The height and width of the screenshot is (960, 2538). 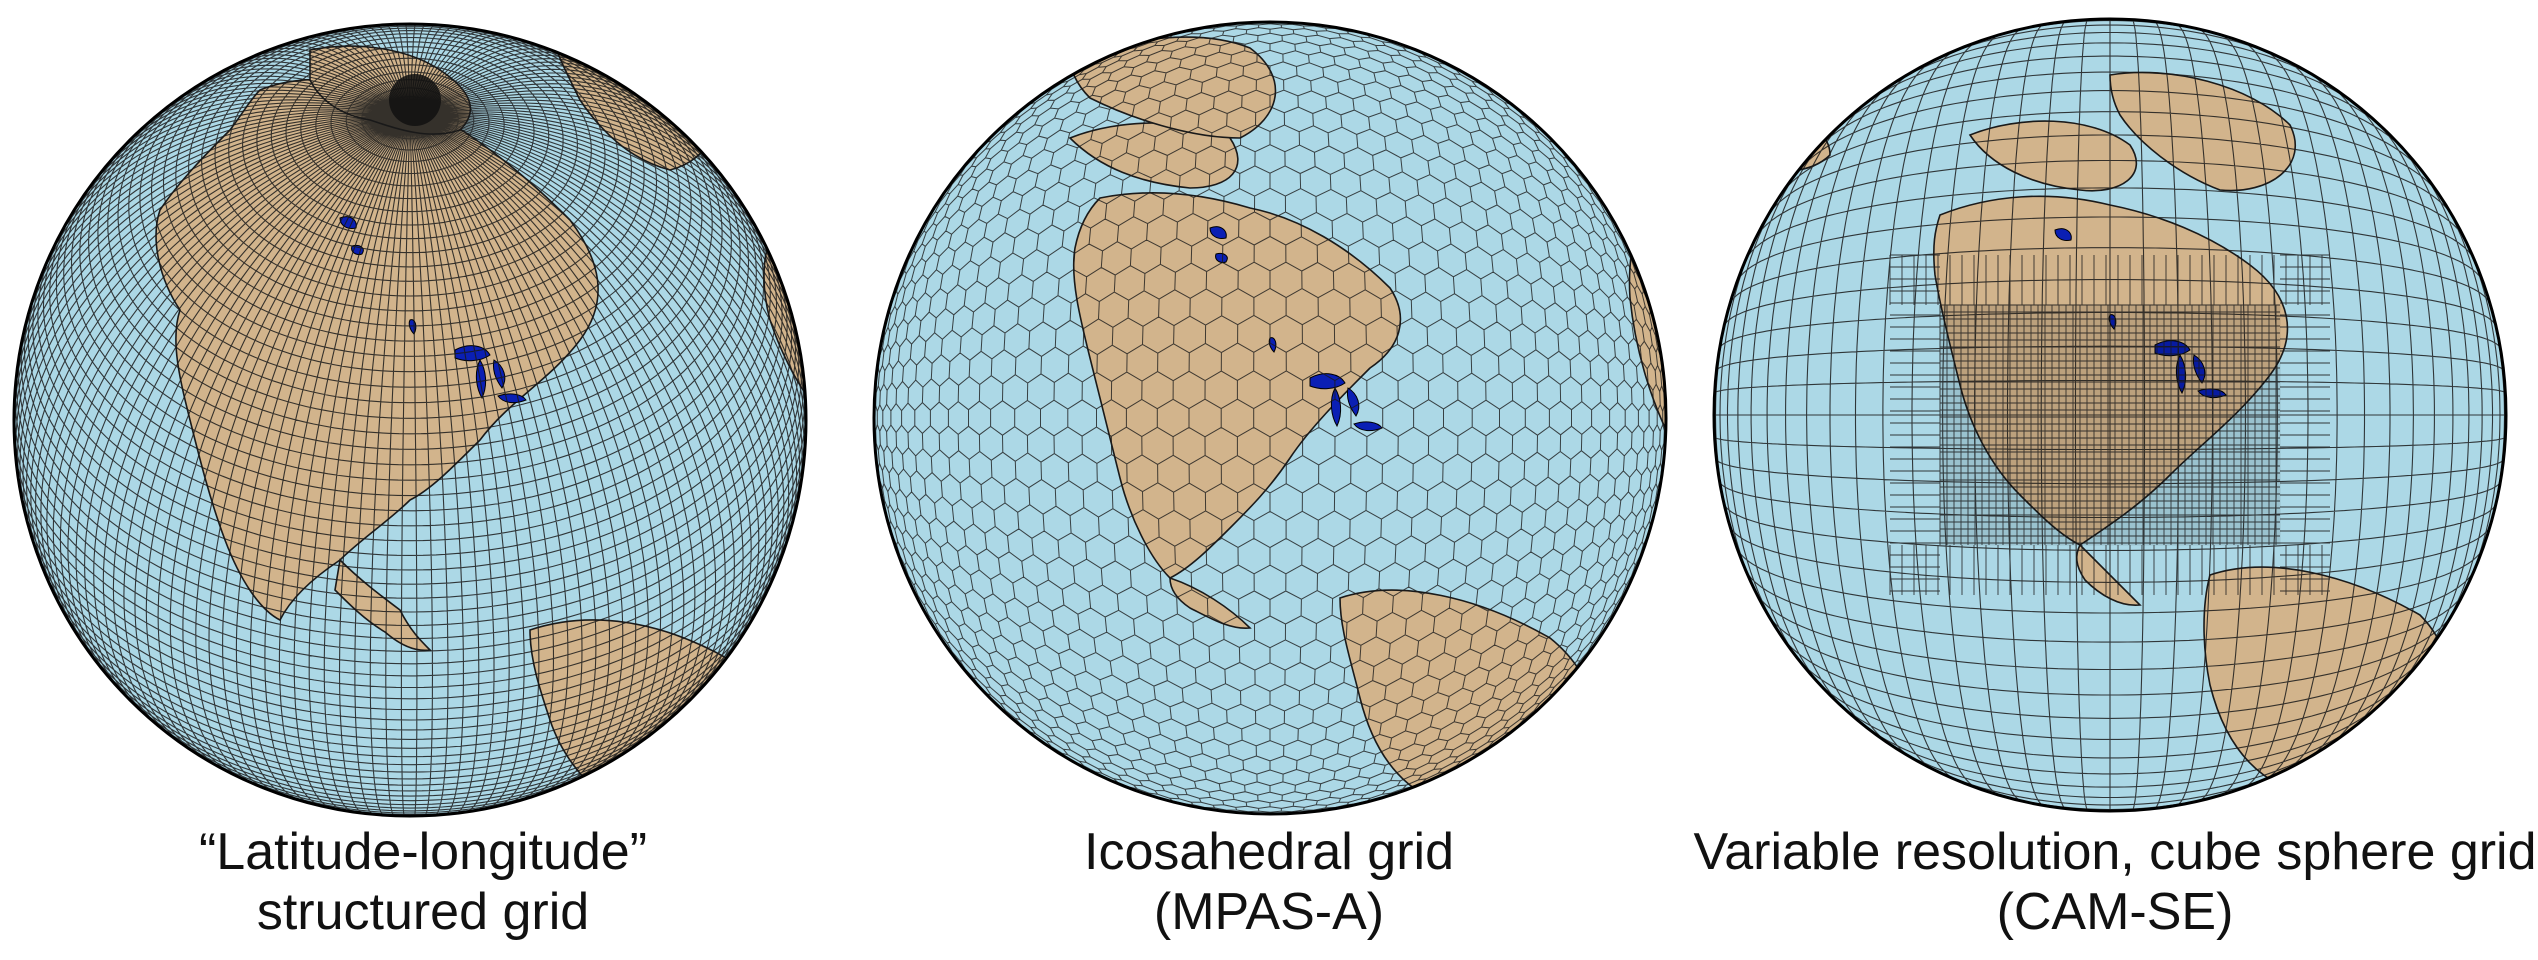 I want to click on greenland-land, so click(x=2202, y=131).